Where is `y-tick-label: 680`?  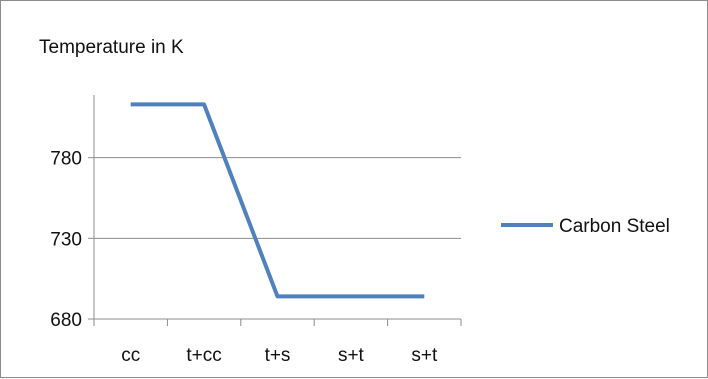 y-tick-label: 680 is located at coordinates (66, 320).